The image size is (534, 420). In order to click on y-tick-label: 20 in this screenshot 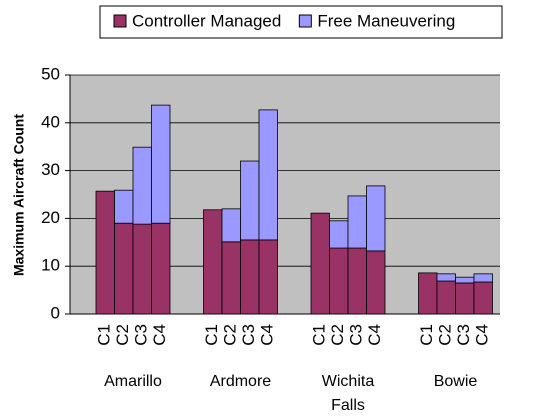, I will do `click(50, 217)`.